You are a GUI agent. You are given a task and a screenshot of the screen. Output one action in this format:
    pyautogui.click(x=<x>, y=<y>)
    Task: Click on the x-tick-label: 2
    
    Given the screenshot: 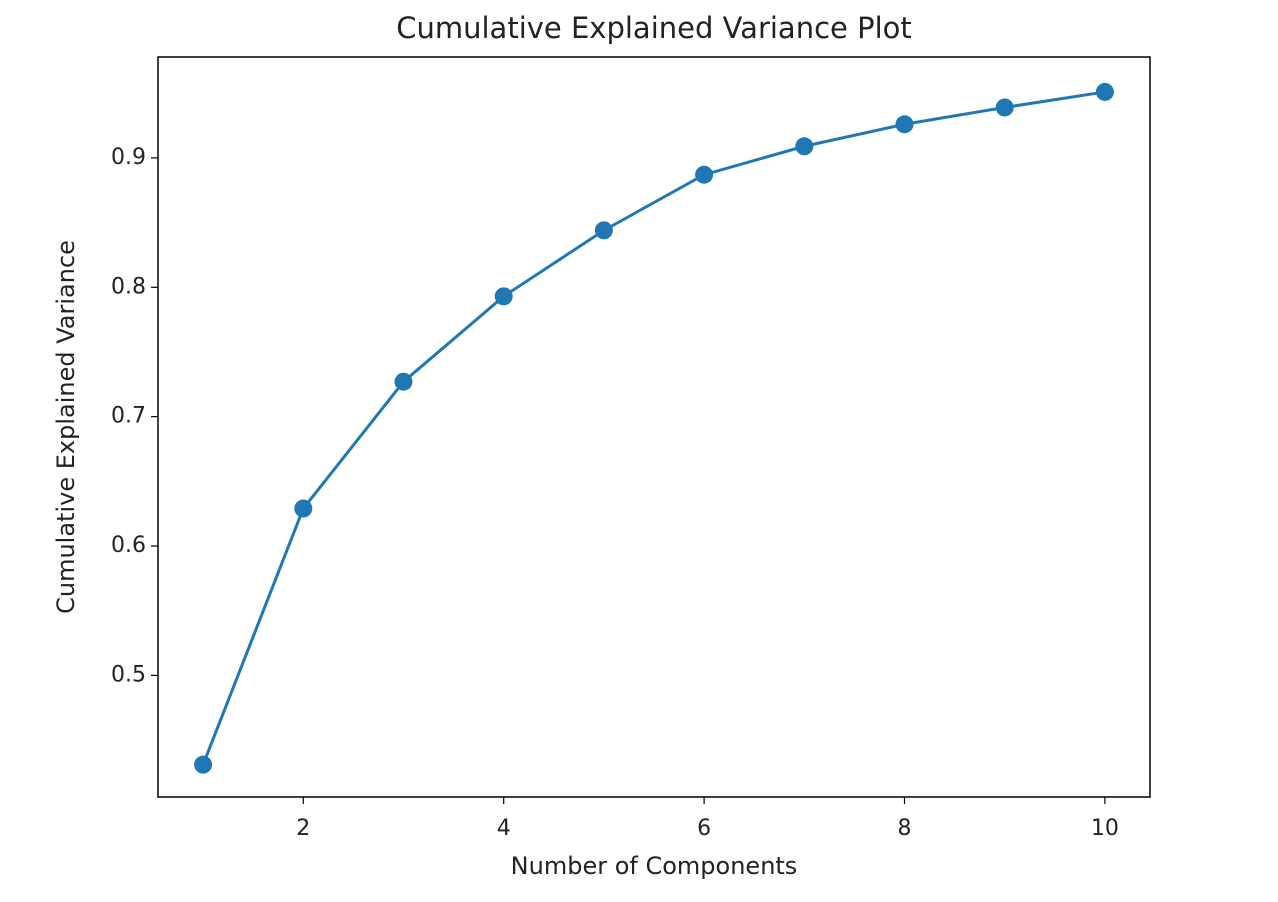 What is the action you would take?
    pyautogui.click(x=303, y=828)
    